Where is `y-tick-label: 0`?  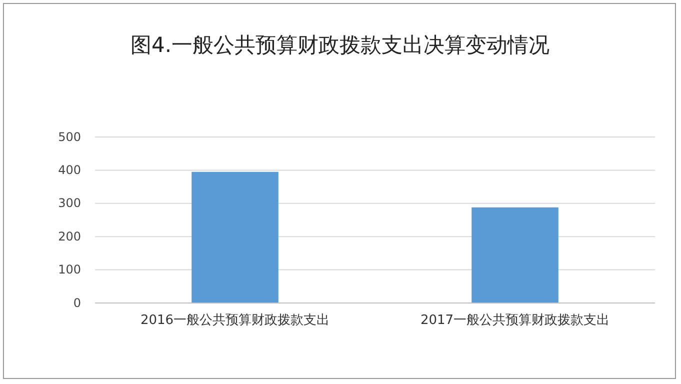
y-tick-label: 0 is located at coordinates (77, 303).